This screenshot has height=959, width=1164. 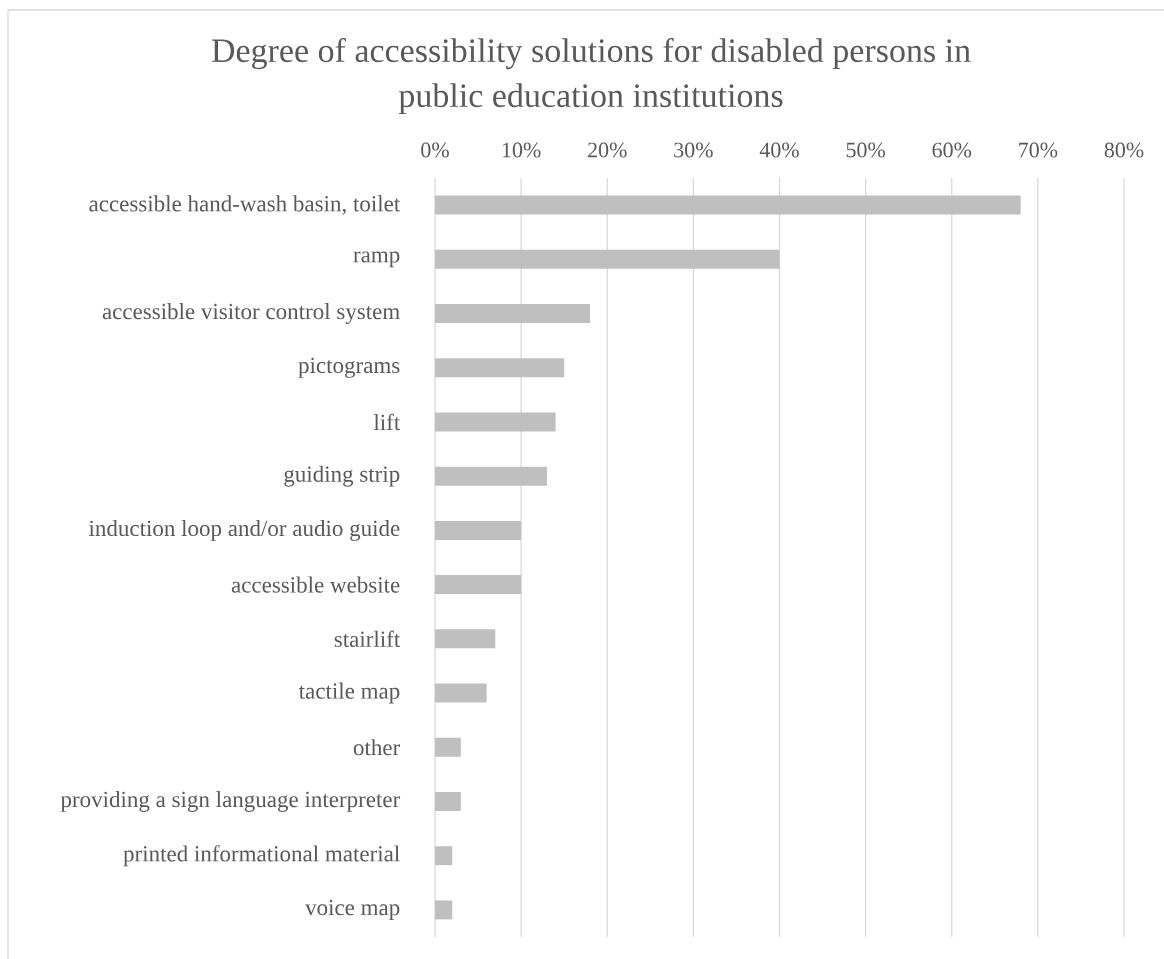 What do you see at coordinates (261, 856) in the screenshot?
I see `y-tick-label: printed informational material` at bounding box center [261, 856].